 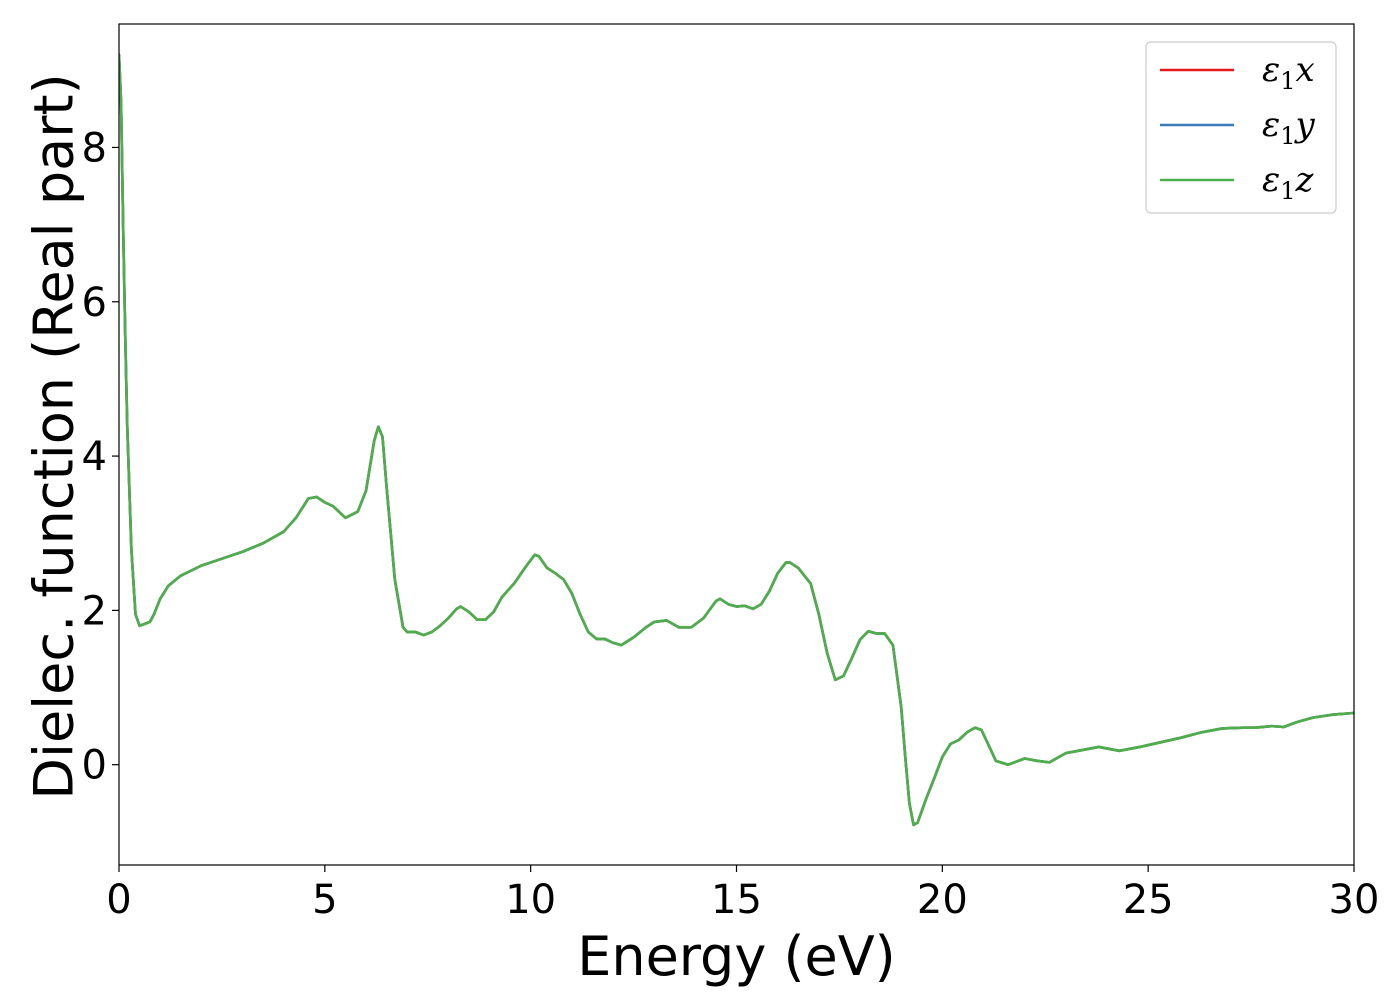 I want to click on y-tick-label: 0, so click(x=94, y=766).